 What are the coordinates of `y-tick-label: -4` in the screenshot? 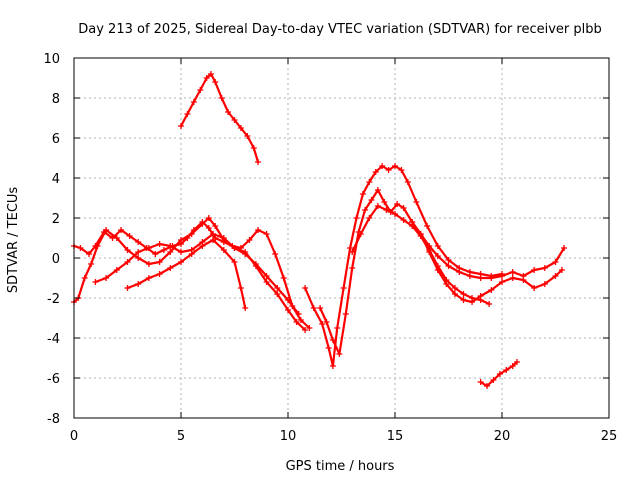 It's located at (53, 339).